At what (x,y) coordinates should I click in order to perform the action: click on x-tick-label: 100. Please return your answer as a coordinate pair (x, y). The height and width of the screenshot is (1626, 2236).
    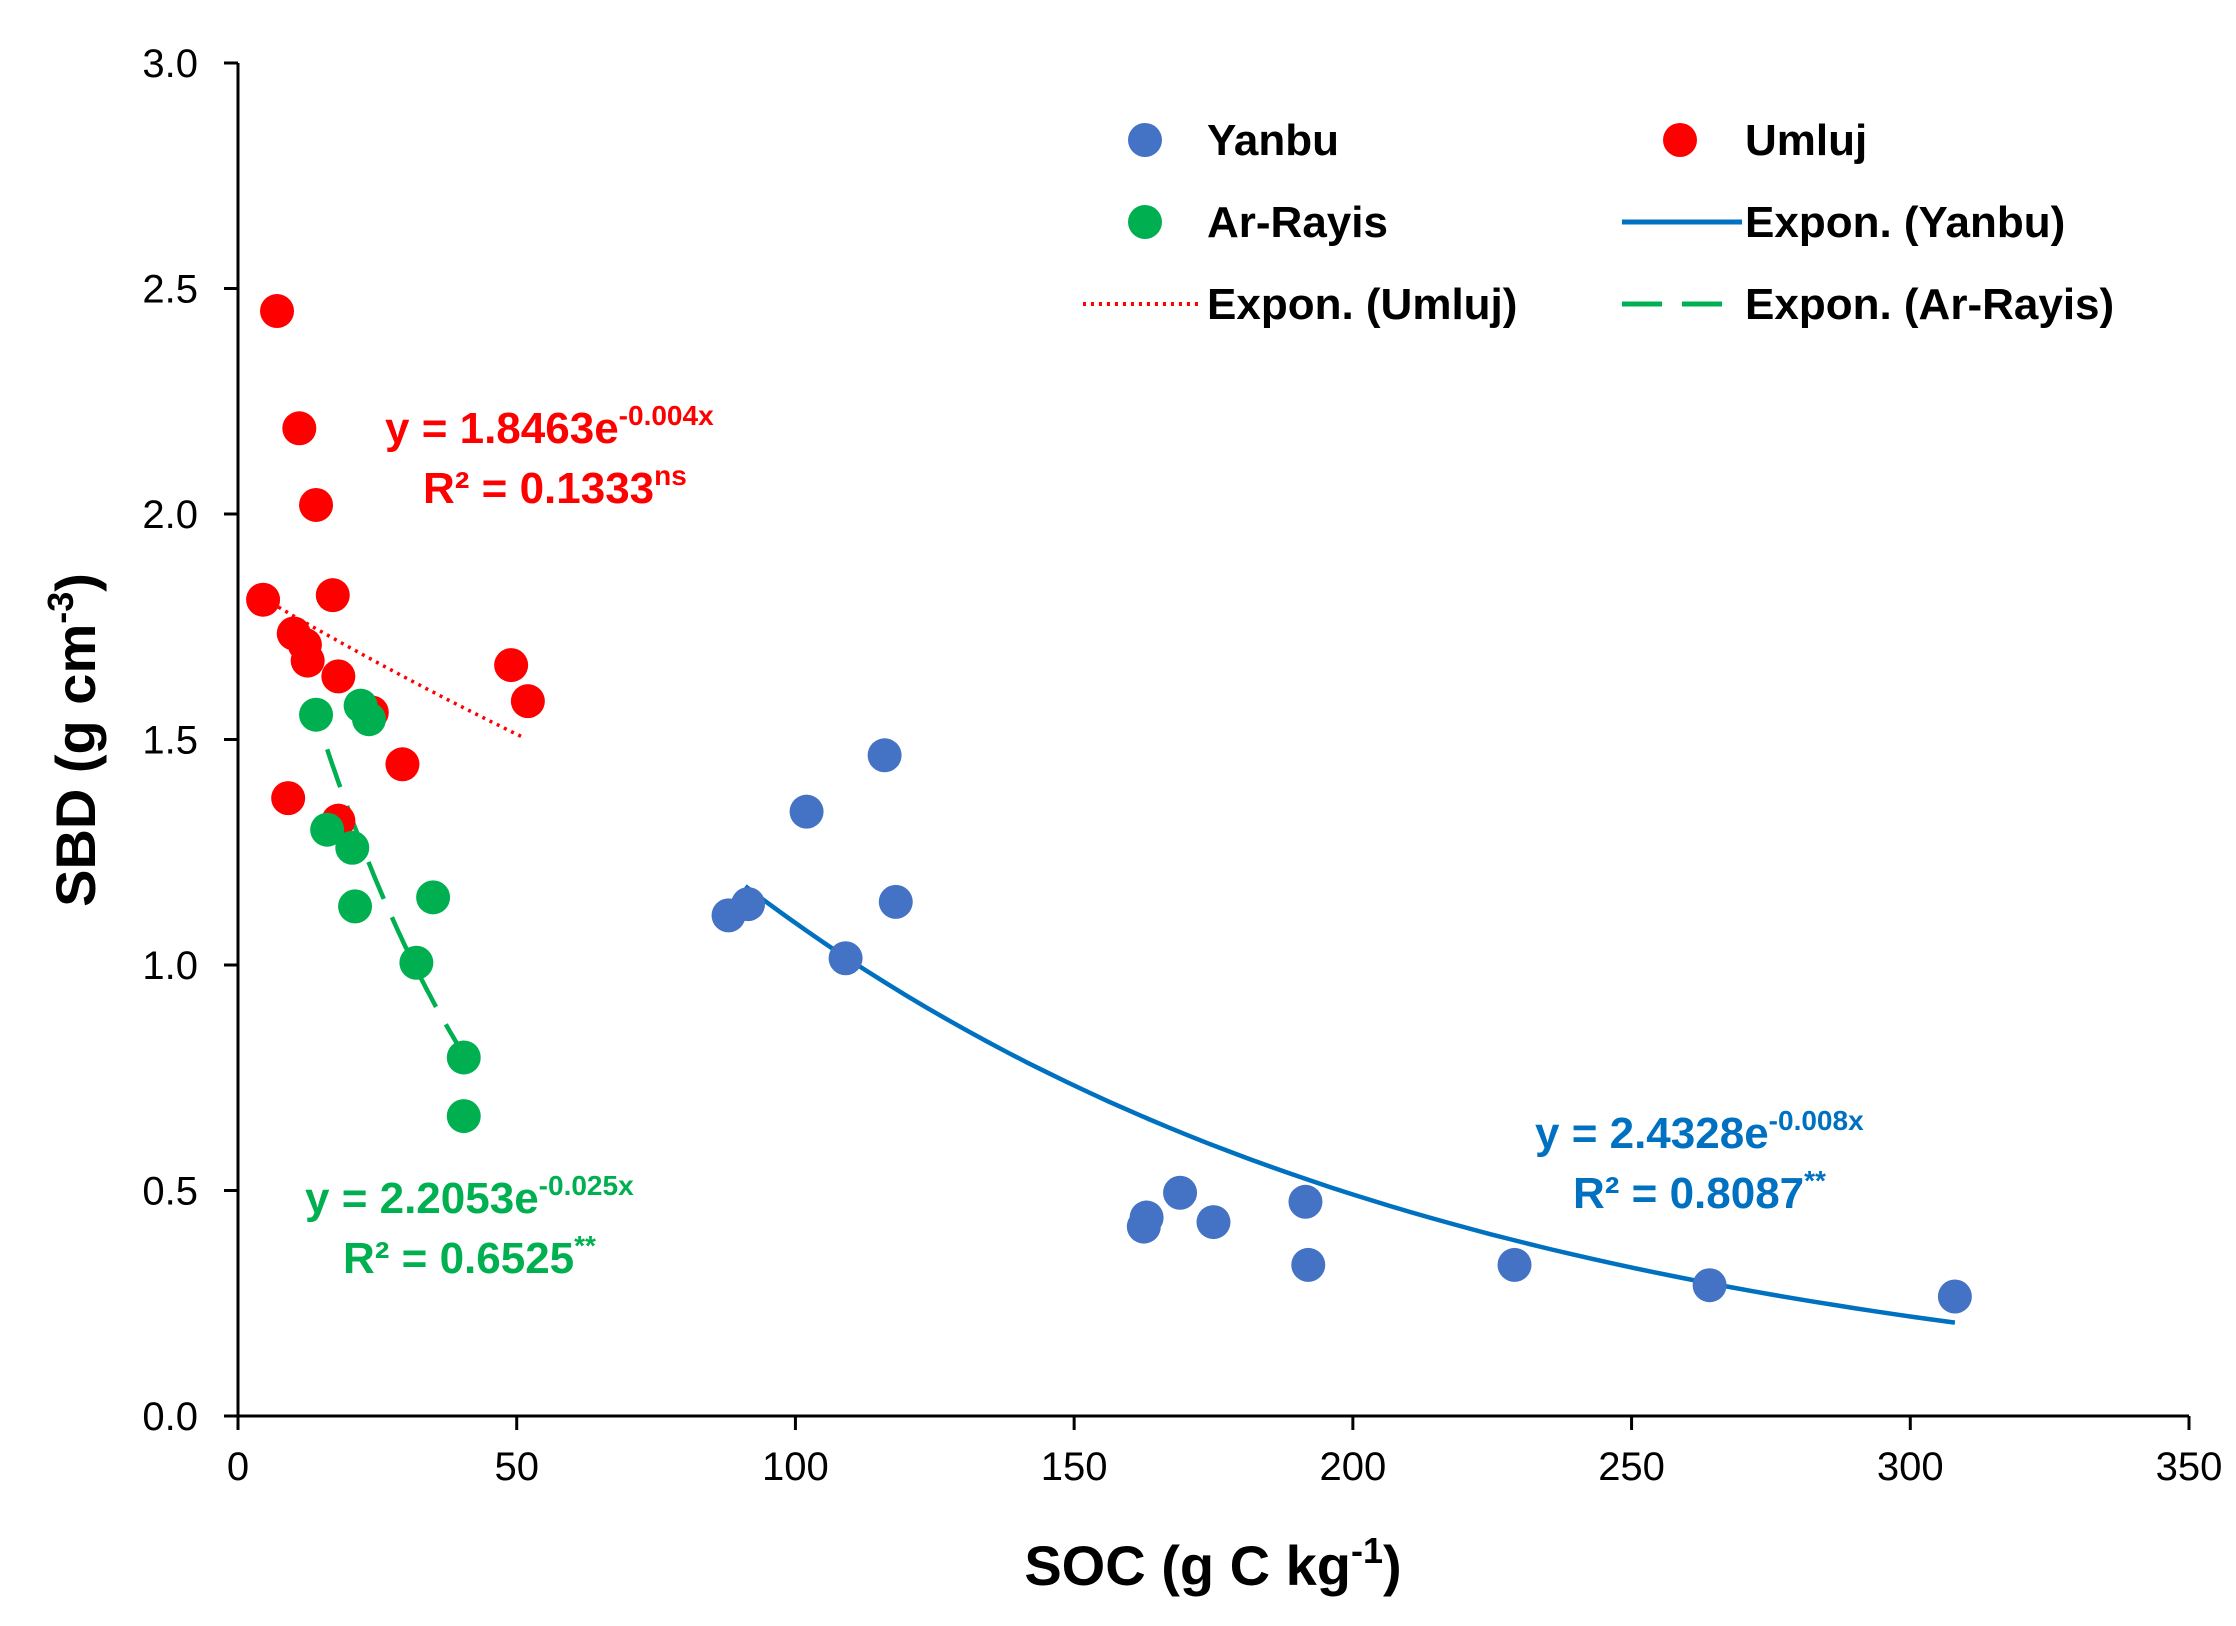
    Looking at the image, I should click on (795, 1467).